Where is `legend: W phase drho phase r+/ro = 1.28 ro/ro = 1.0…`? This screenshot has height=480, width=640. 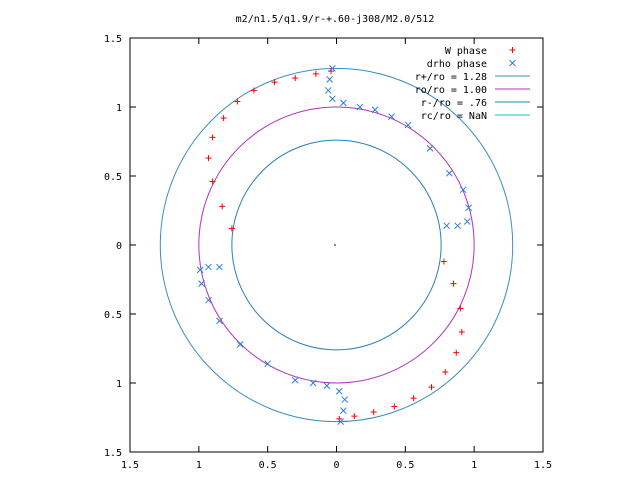 legend: W phase drho phase r+/ro = 1.28 ro/ro = 1.0… is located at coordinates (472, 84).